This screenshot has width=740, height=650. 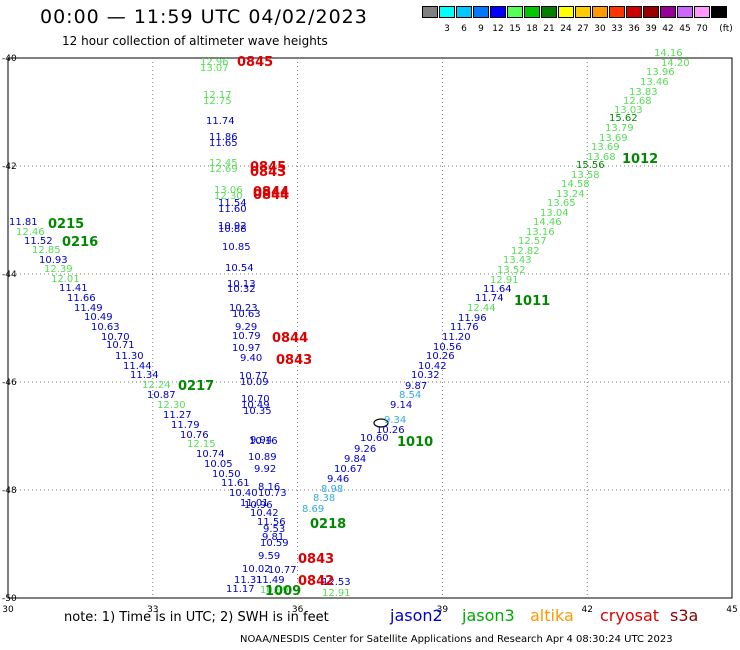 I want to click on wave-height-label: 12.24, so click(x=156, y=385).